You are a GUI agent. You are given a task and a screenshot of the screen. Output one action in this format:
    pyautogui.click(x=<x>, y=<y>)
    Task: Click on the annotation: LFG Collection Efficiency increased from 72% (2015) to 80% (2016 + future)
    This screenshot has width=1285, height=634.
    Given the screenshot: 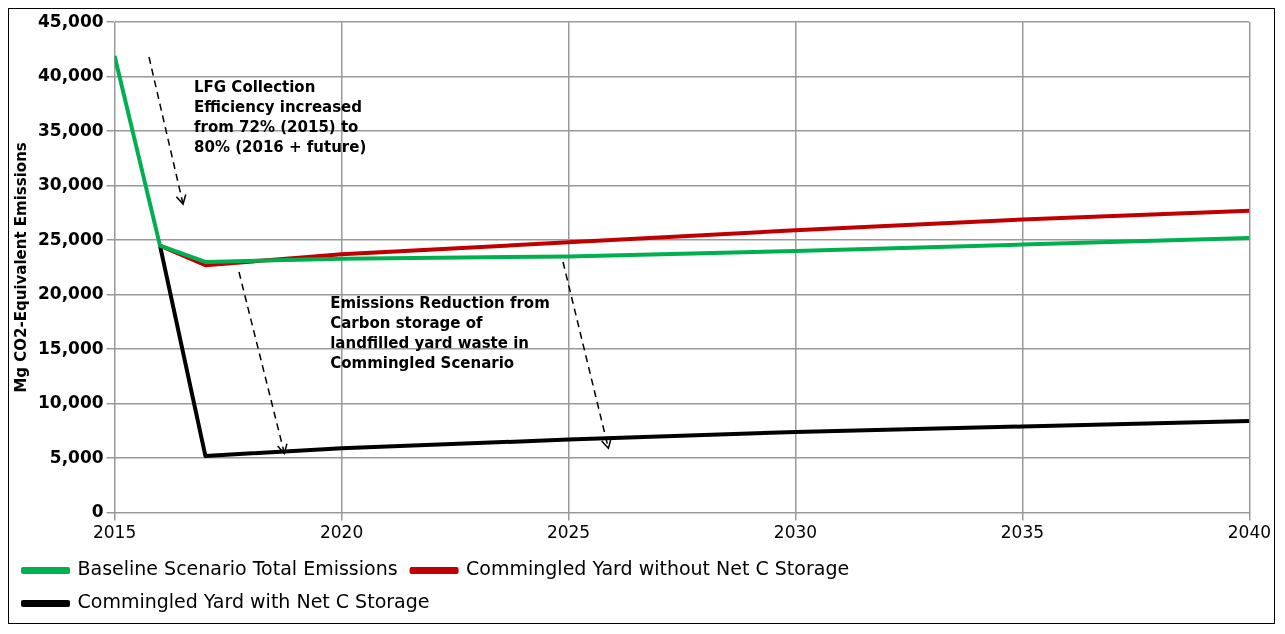 What is the action you would take?
    pyautogui.click(x=280, y=117)
    